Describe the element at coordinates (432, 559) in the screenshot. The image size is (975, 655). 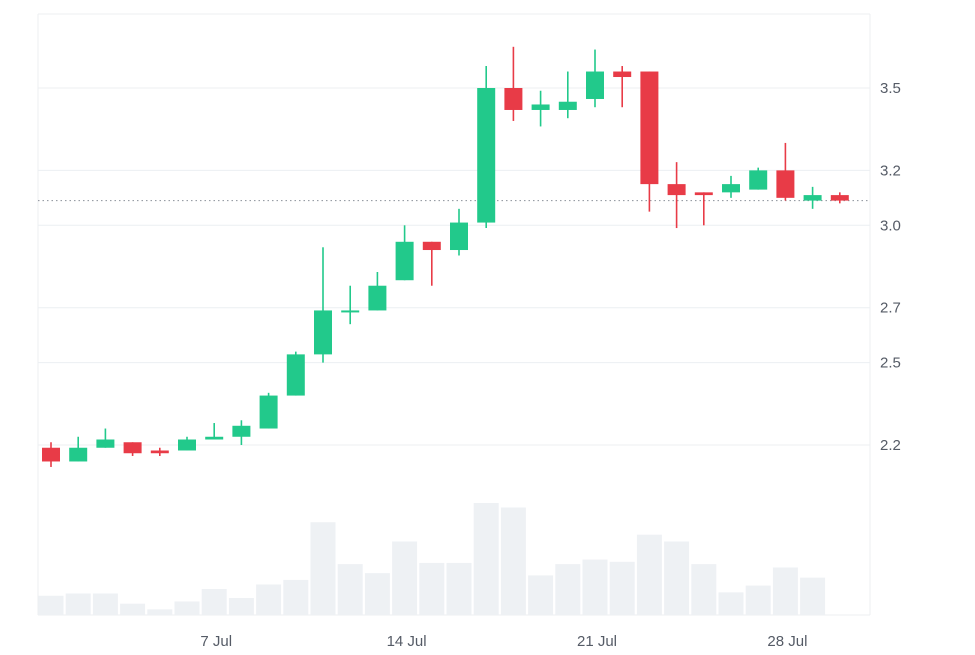
I see `volume-bars` at that location.